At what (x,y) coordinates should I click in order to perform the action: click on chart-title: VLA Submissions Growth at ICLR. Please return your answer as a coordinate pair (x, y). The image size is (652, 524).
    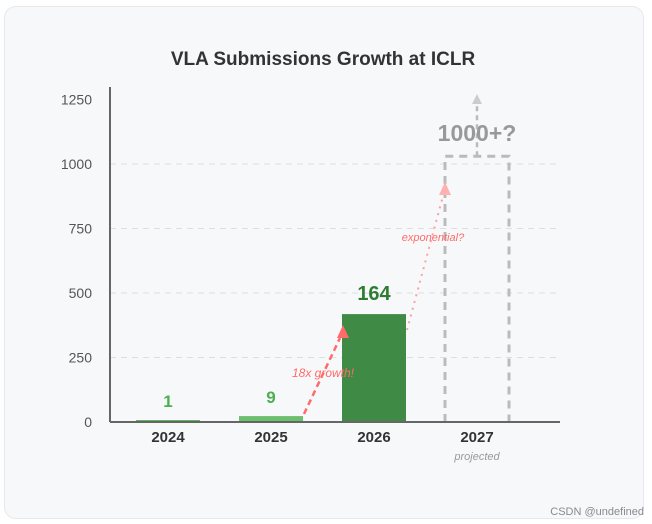
    Looking at the image, I should click on (323, 59).